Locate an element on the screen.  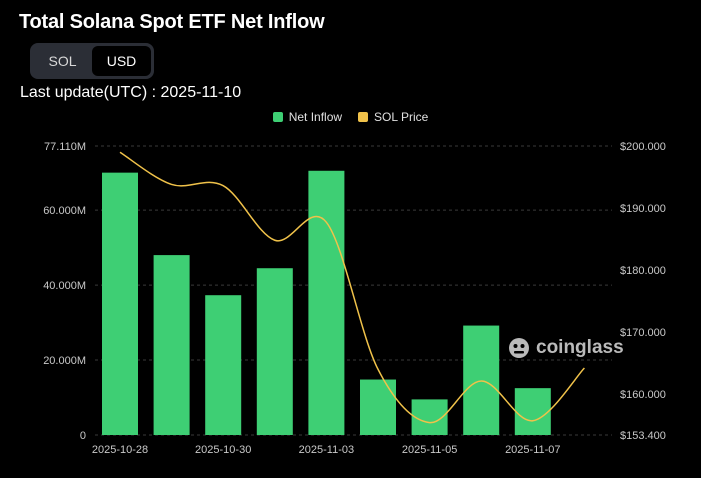
x-tick-label: 2025-11-03 is located at coordinates (326, 450).